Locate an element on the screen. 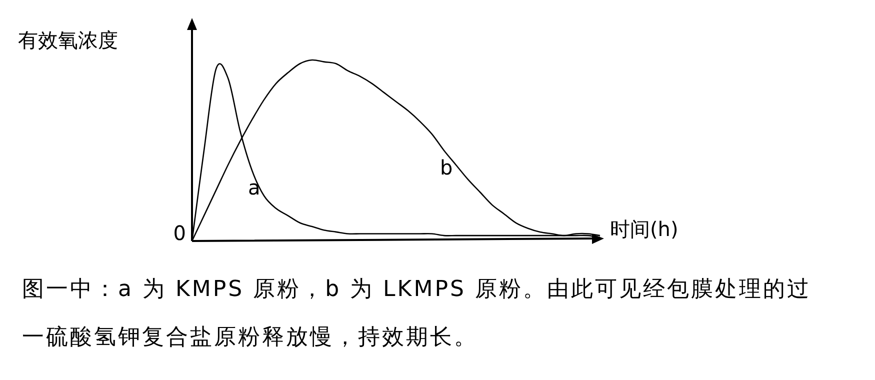 This screenshot has height=380, width=875. x-axis-title: 时间(h) is located at coordinates (644, 229).